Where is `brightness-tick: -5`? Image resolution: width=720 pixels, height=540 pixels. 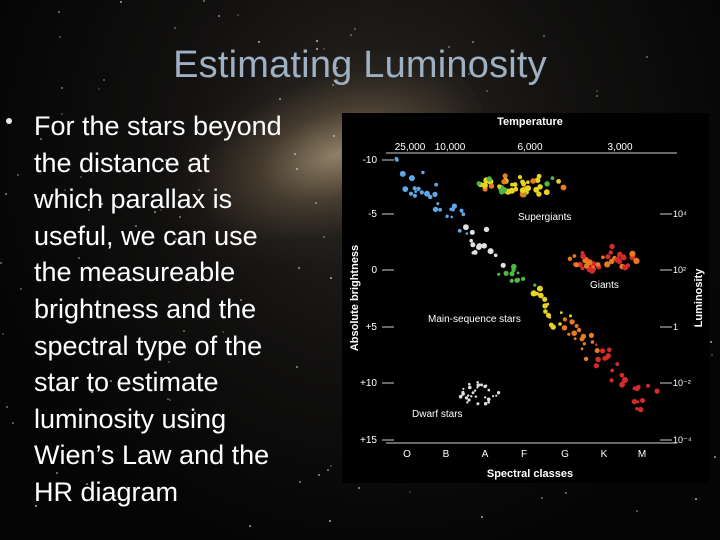 brightness-tick: -5 is located at coordinates (372, 214).